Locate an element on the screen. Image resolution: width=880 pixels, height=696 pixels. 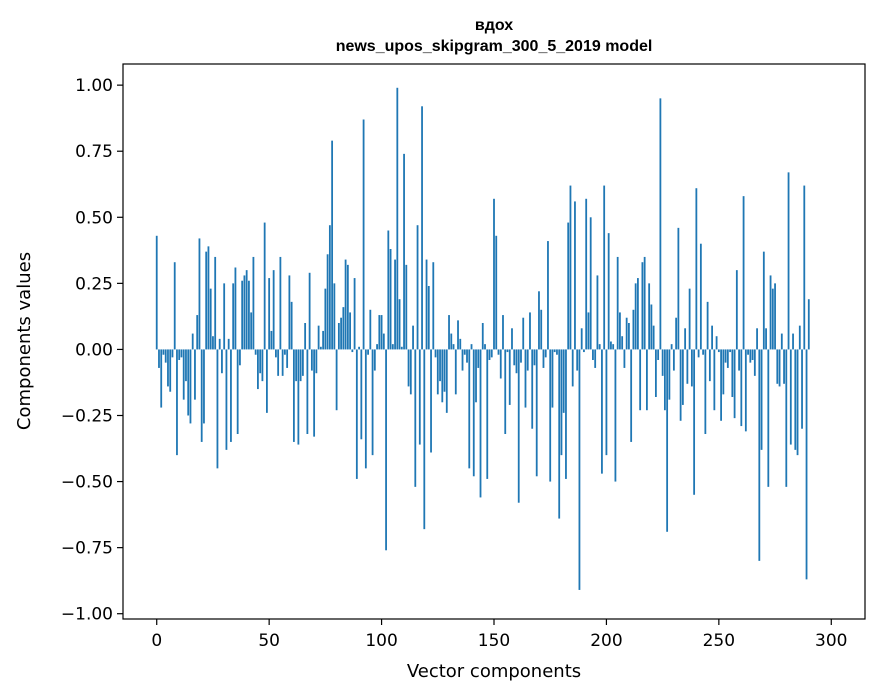
y-tick-label: 0.25 is located at coordinates (94, 284).